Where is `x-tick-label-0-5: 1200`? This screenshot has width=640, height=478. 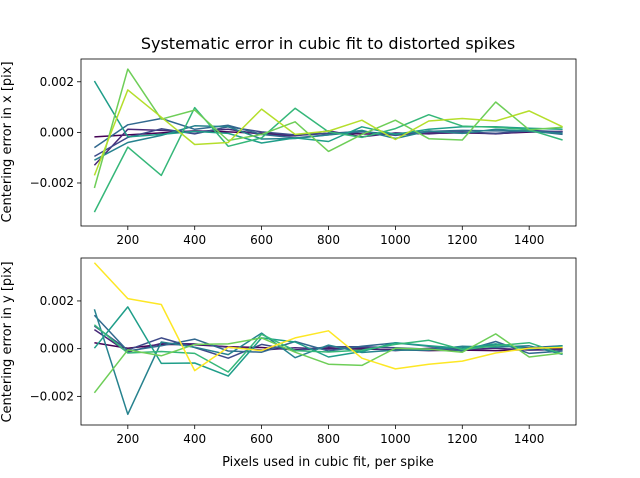
x-tick-label-0-5: 1200 is located at coordinates (462, 240).